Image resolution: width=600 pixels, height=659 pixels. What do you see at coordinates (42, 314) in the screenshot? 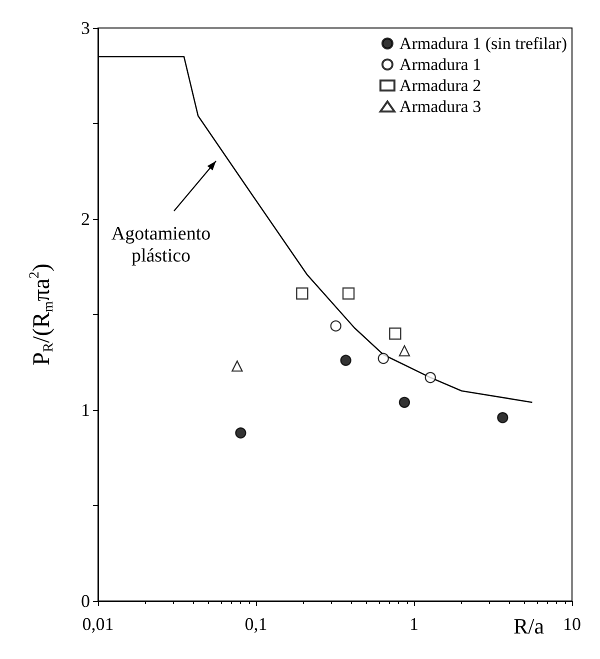
I see `y-axis-title: PR/(Rmπa2)` at bounding box center [42, 314].